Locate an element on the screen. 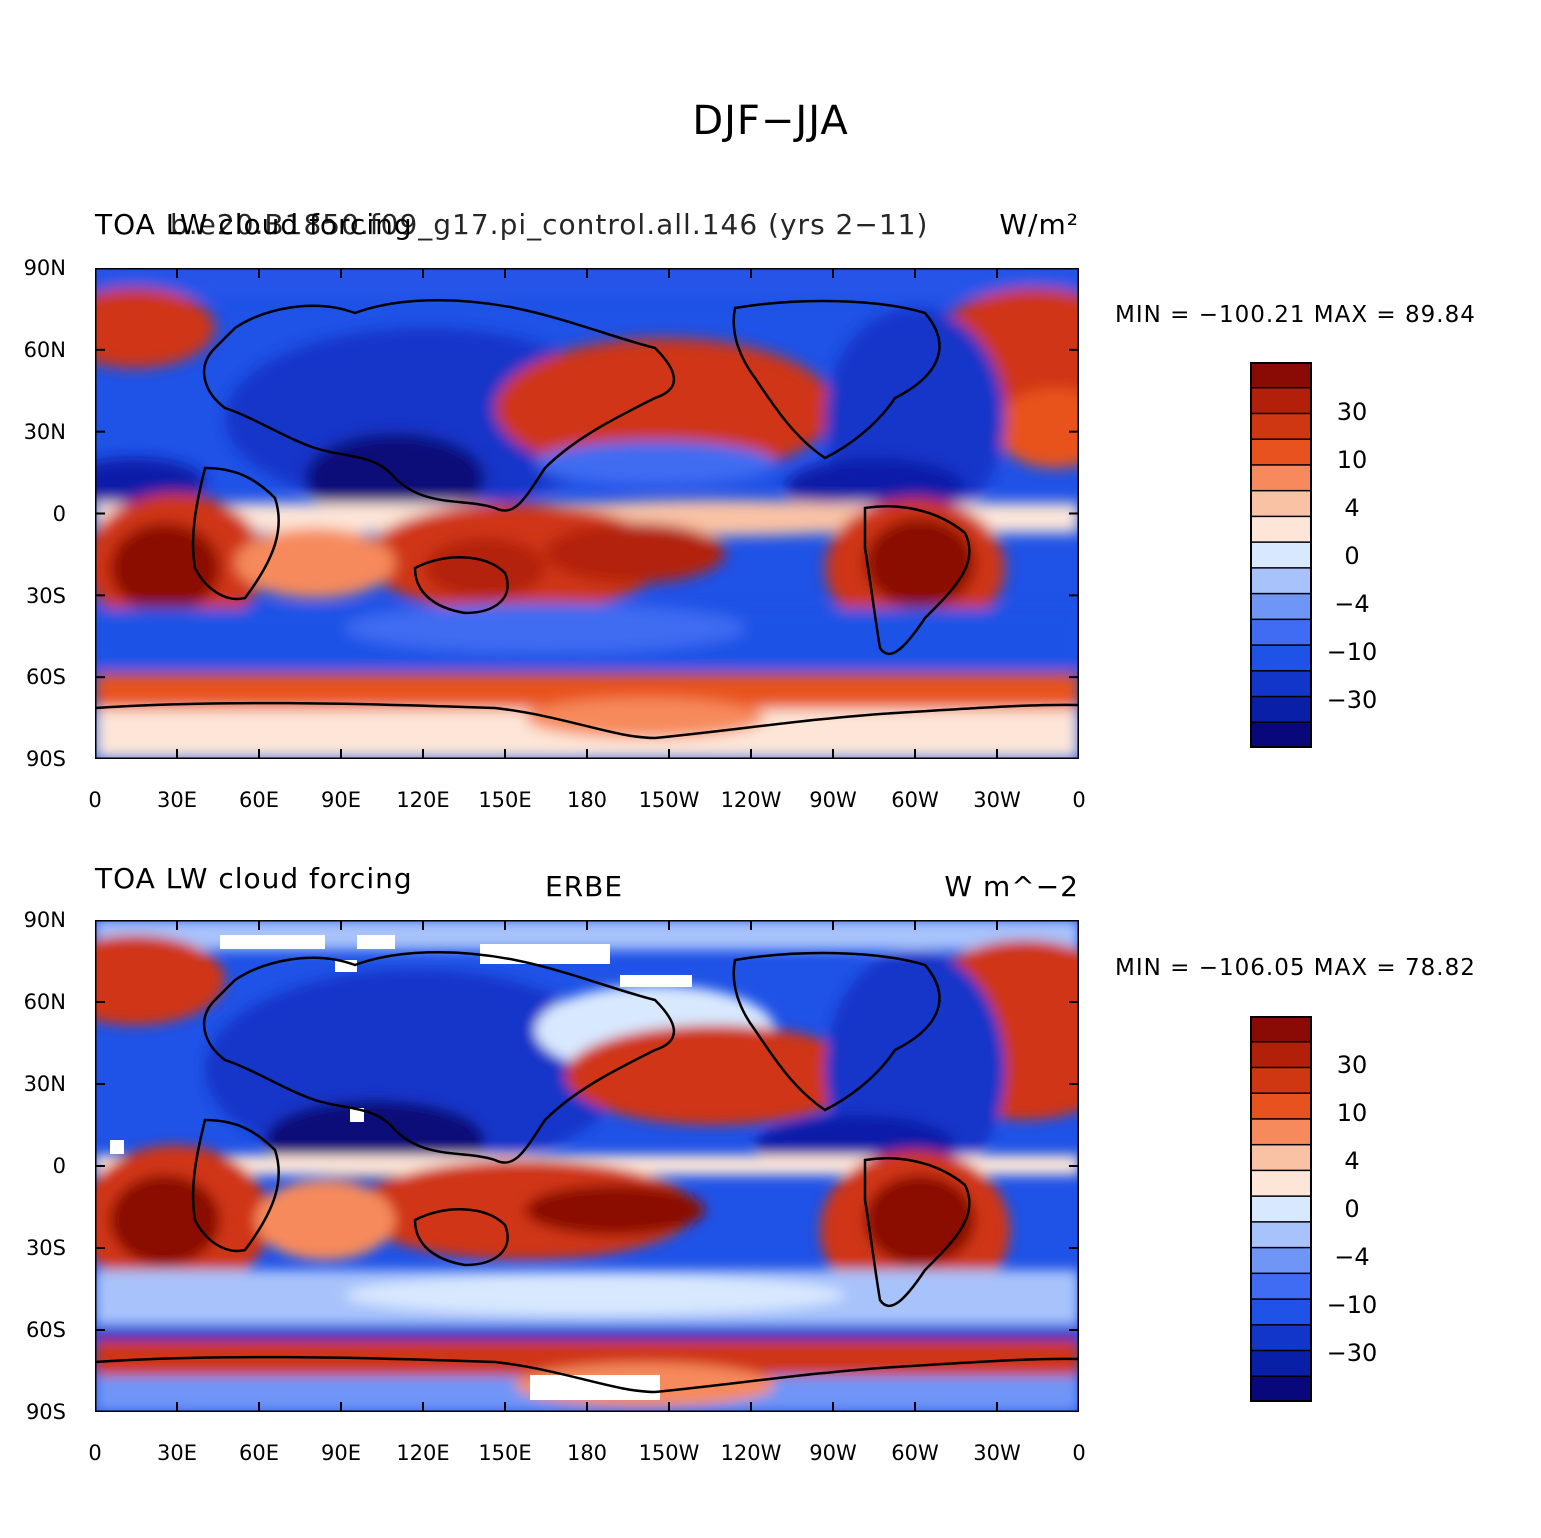 Image resolution: width=1541 pixels, height=1538 pixels. panel2-colorbar-canvas is located at coordinates (1281, 1209).